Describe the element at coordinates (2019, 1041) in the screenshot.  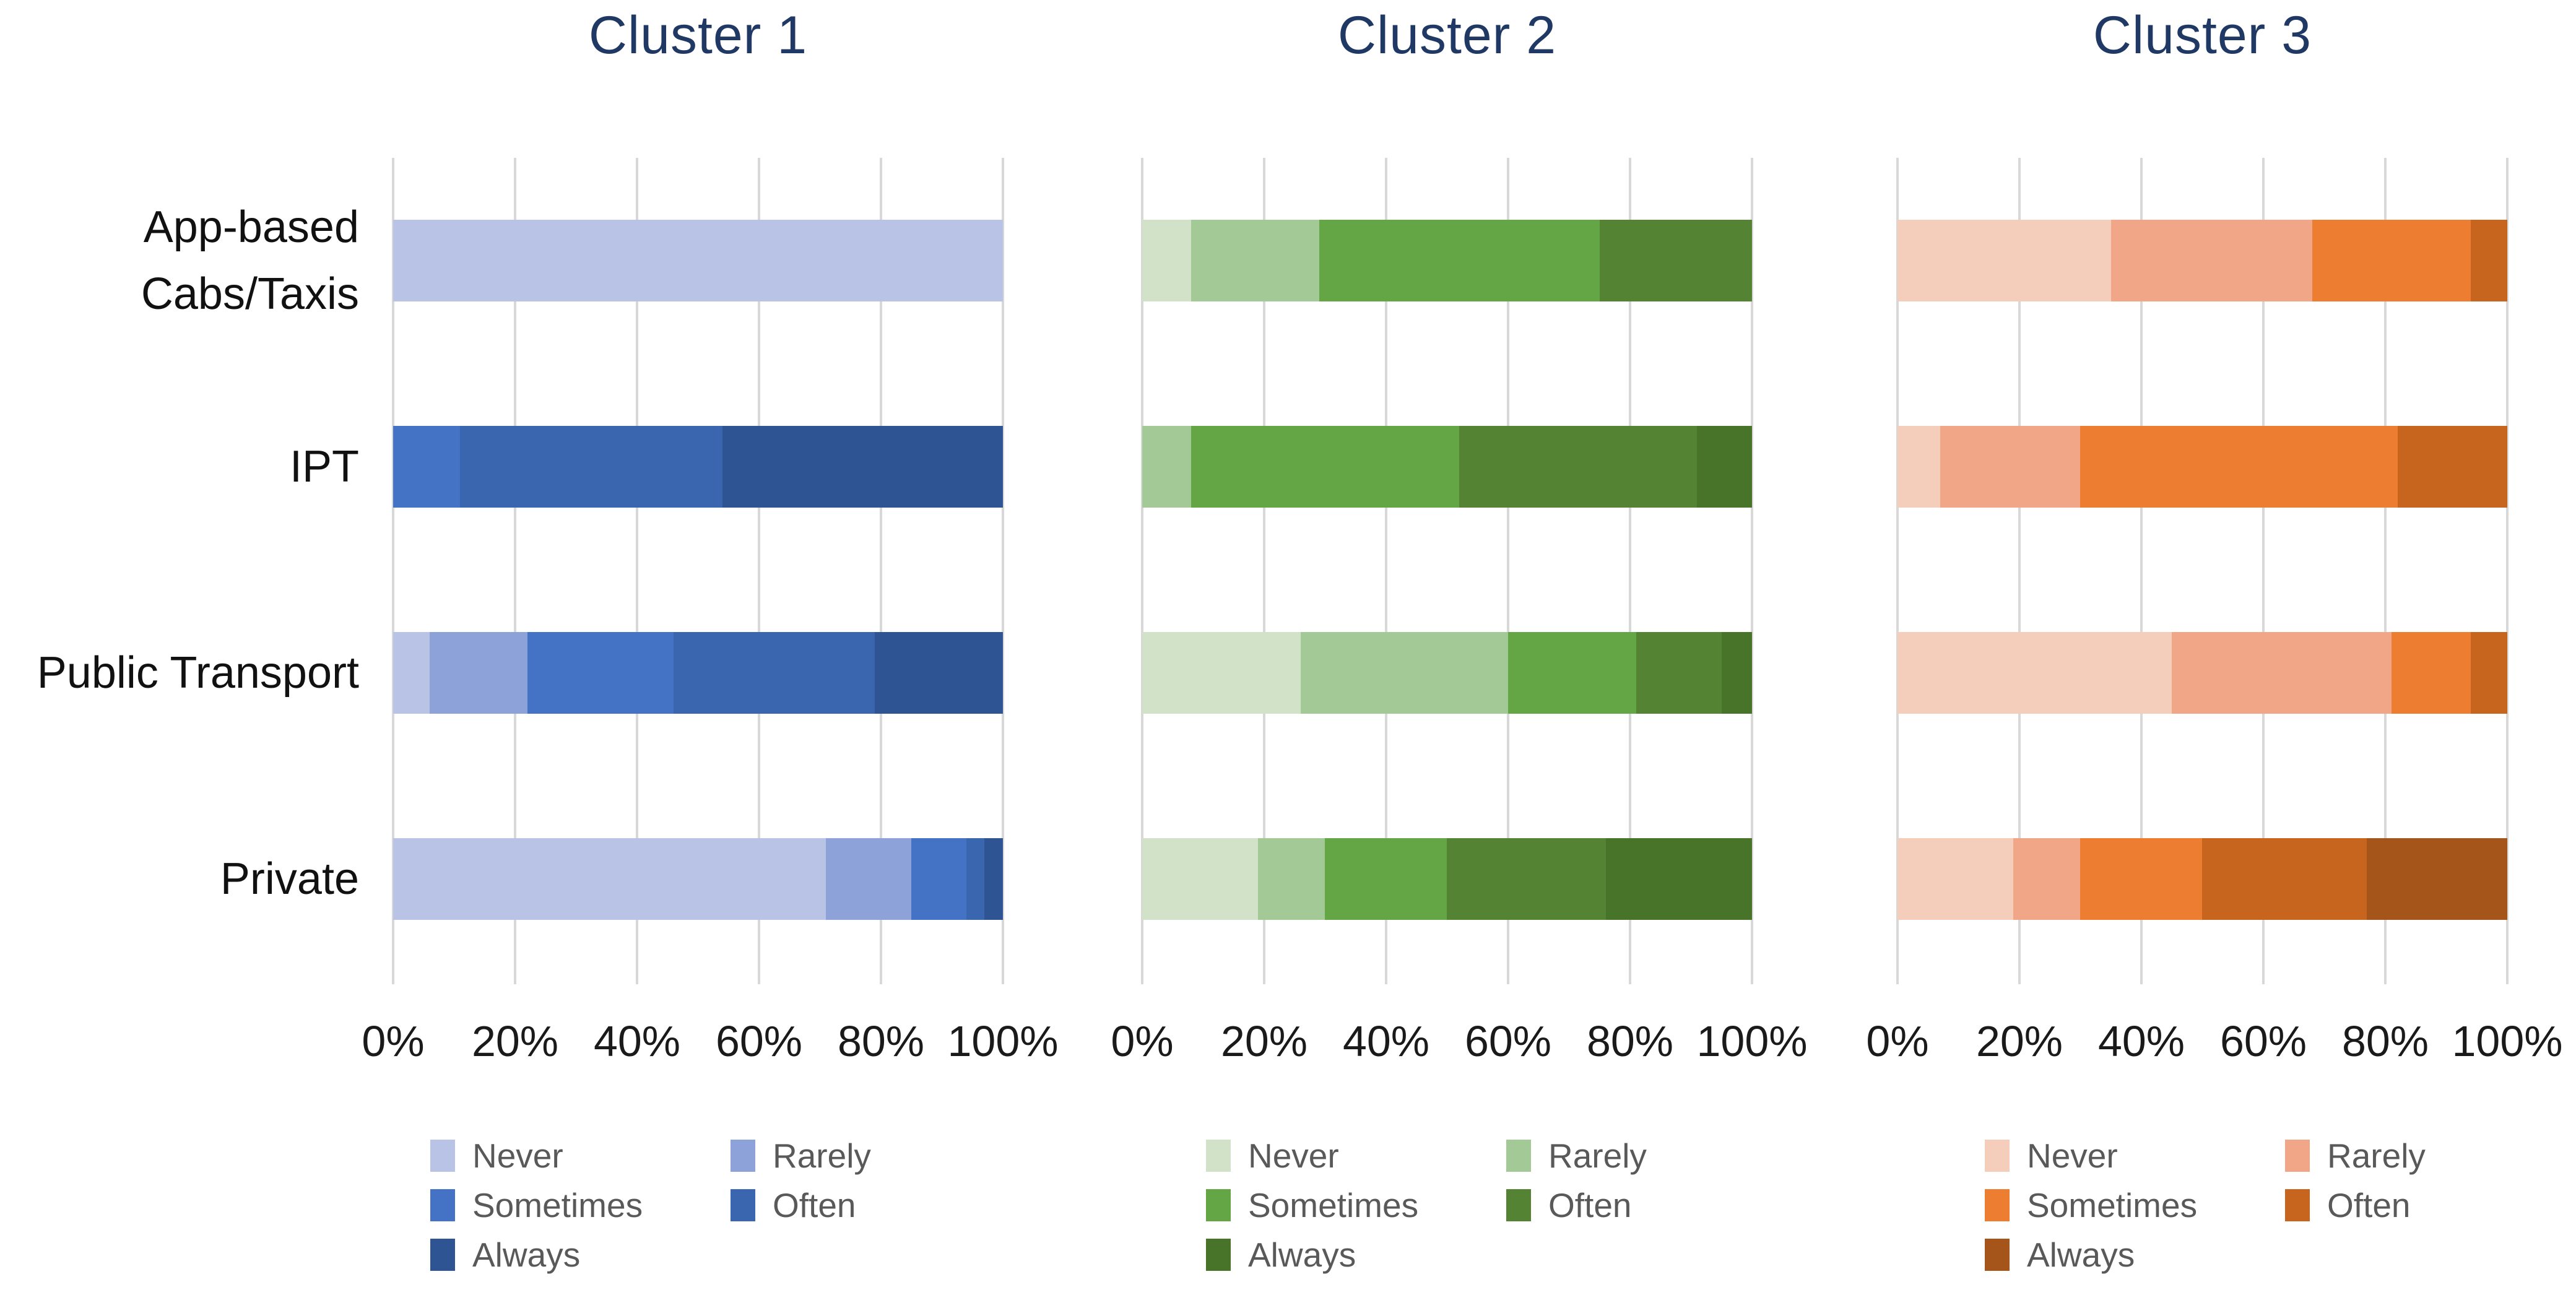
I see `x-tick-label: 20%` at that location.